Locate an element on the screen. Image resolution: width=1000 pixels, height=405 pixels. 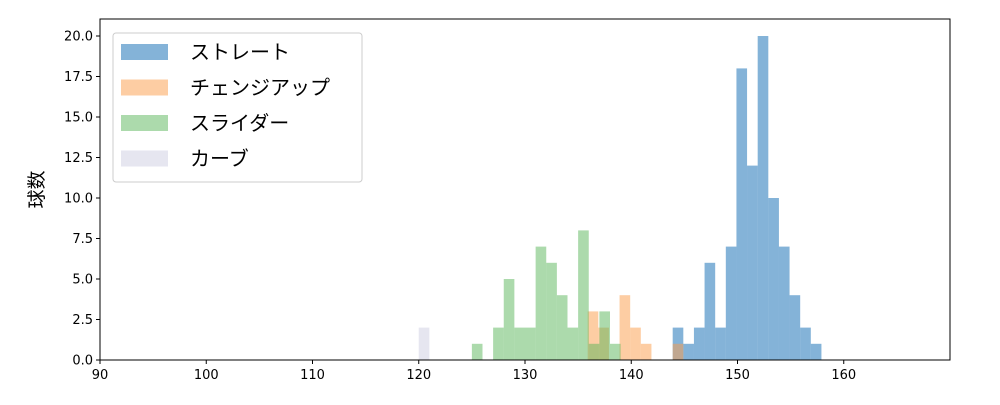
y-tick-label: 10.0 is located at coordinates (78, 199).